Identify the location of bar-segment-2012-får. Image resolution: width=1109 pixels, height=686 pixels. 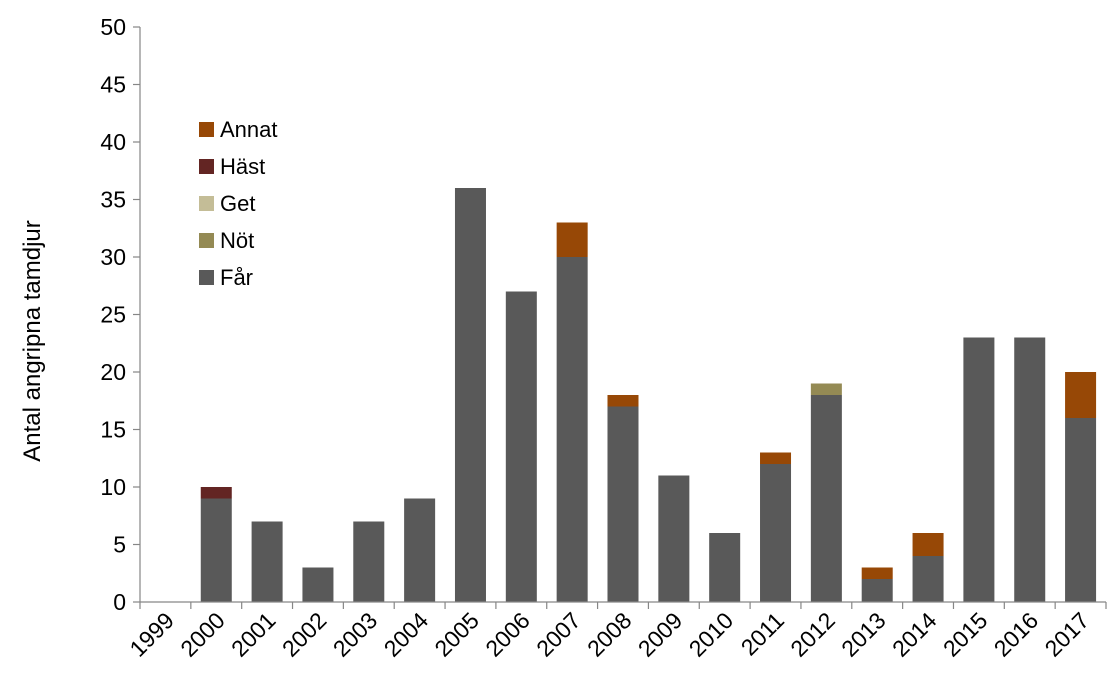
(826, 498).